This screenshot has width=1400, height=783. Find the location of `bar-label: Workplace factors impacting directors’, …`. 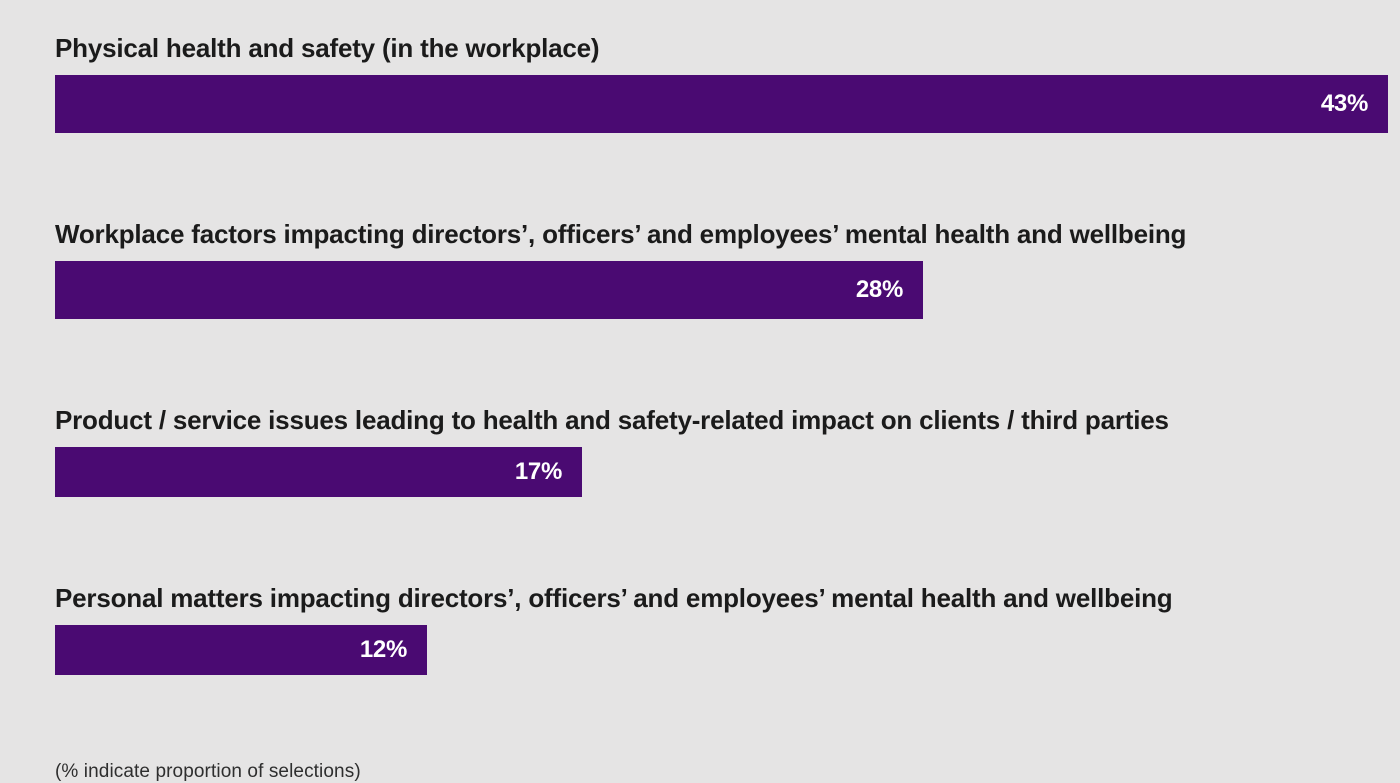

bar-label: Workplace factors impacting directors’, … is located at coordinates (621, 234).